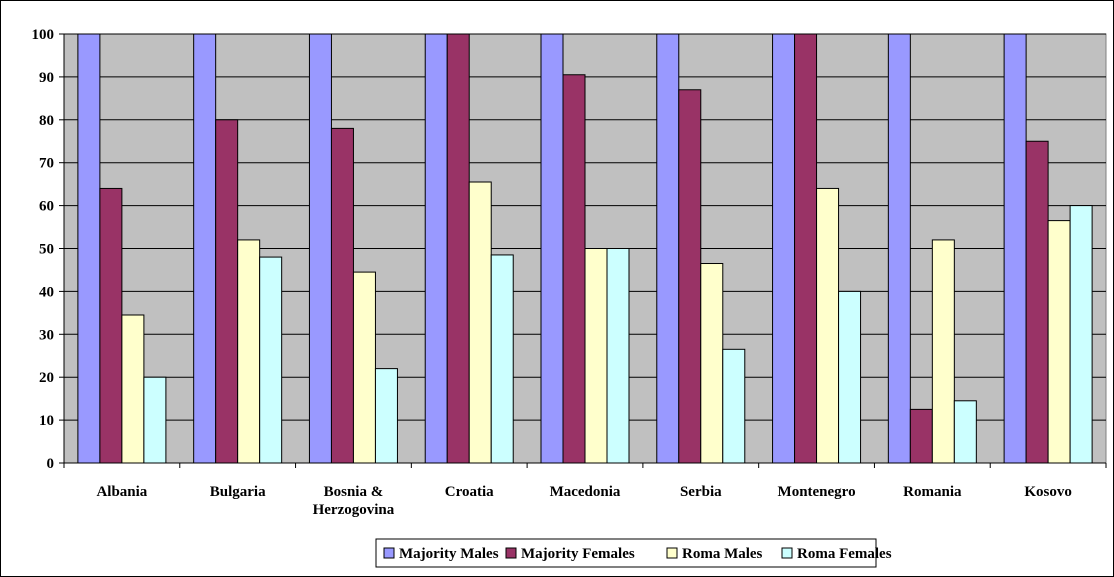  I want to click on y-tick-label: 80, so click(46, 121).